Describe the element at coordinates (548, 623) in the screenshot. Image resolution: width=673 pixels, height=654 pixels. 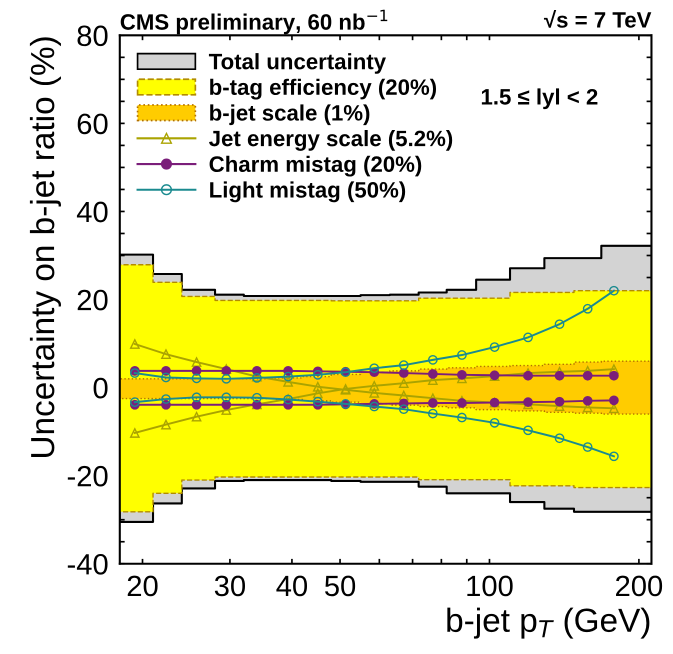
I see `x-axis-title: b-jet p$_{T}$ (GeV)` at that location.